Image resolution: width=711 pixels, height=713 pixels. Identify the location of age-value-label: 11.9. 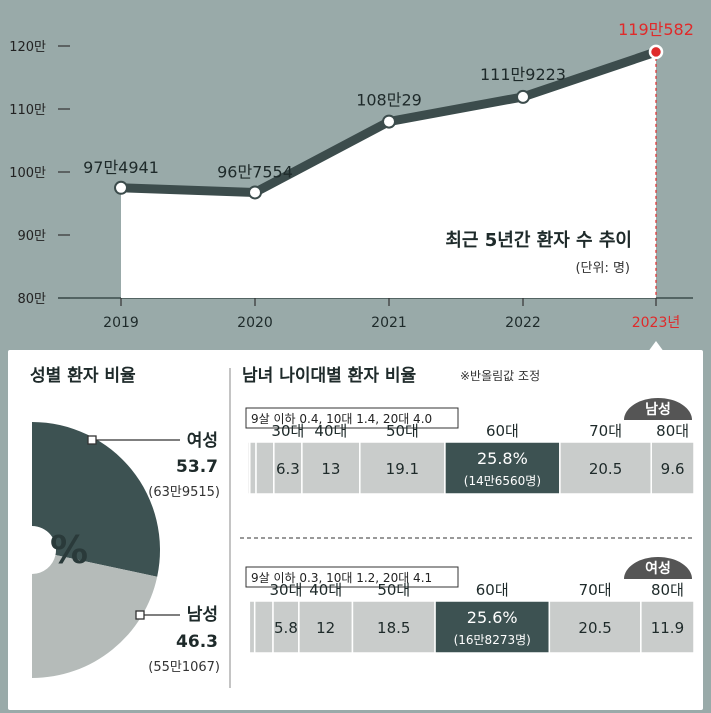
(667, 628).